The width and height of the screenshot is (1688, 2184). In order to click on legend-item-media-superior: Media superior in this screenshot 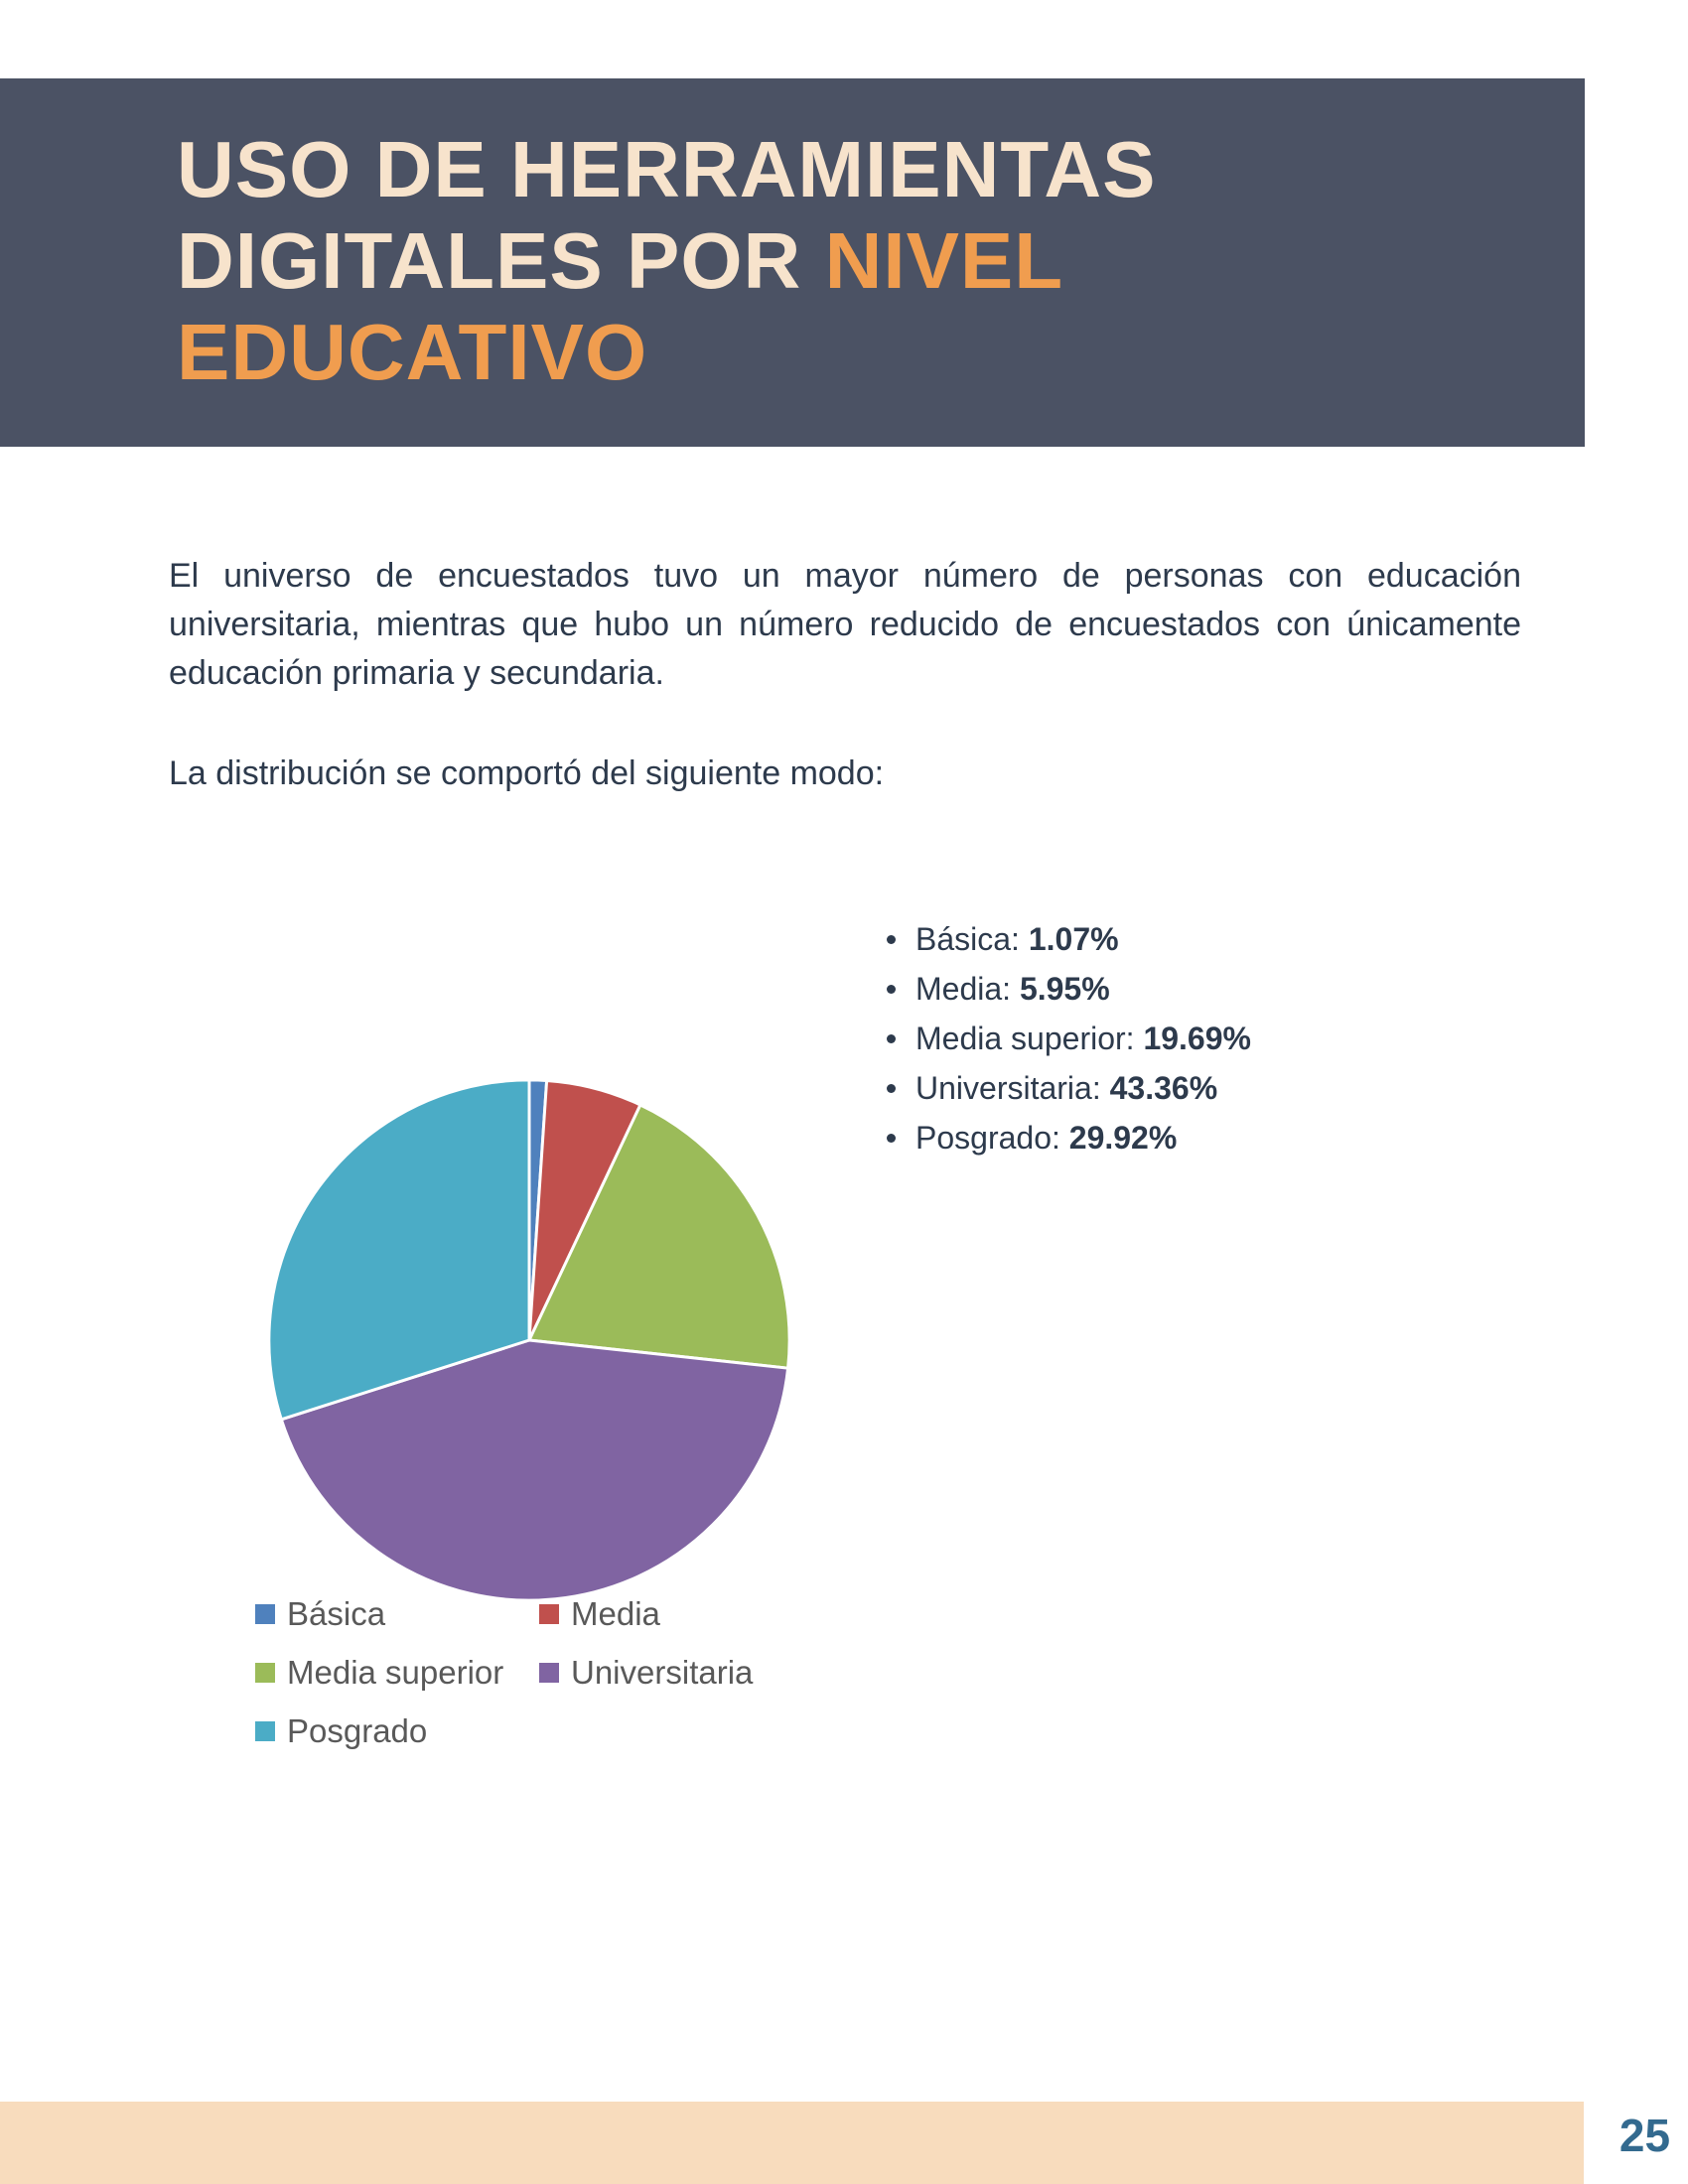, I will do `click(397, 1673)`.